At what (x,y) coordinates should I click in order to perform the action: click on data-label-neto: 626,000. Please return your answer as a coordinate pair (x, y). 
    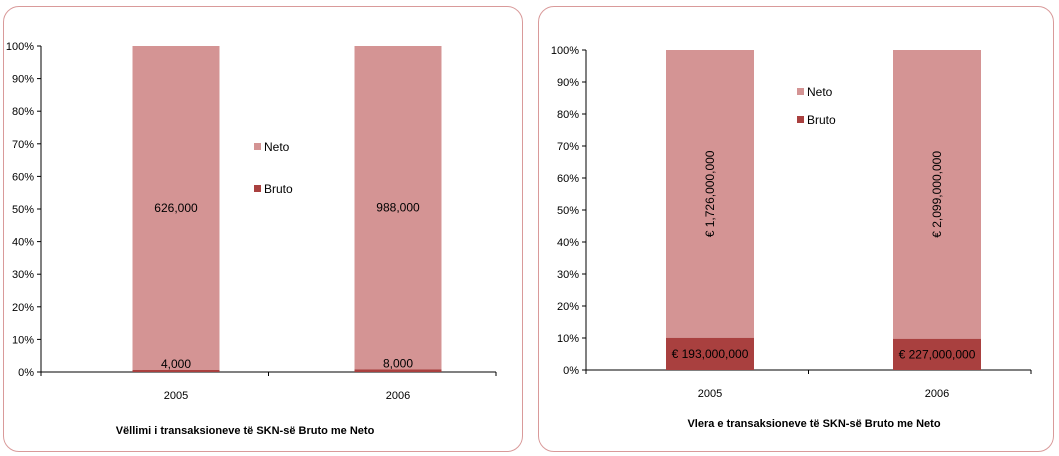
    Looking at the image, I should click on (176, 208).